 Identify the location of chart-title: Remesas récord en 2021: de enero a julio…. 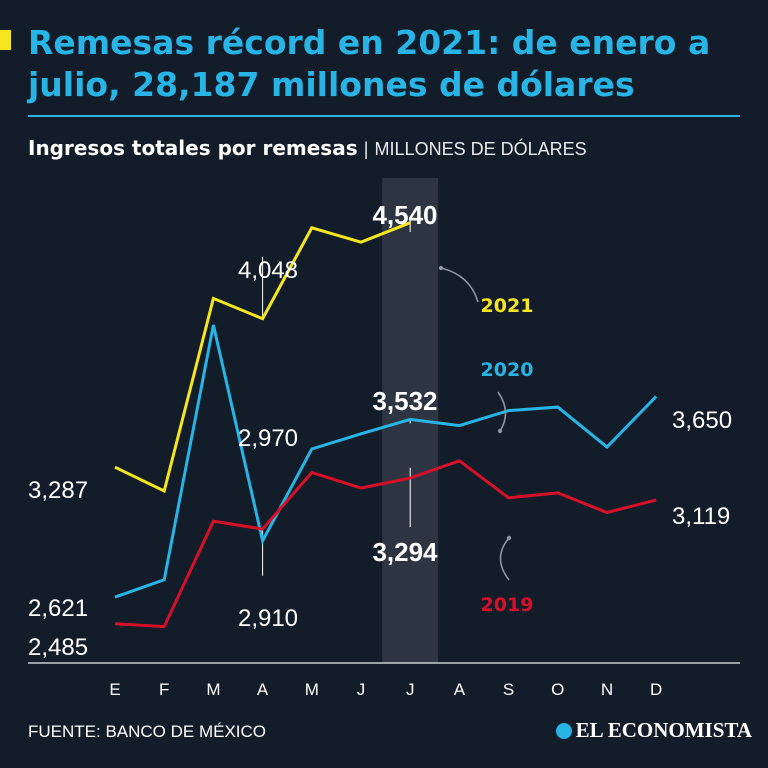
(369, 63).